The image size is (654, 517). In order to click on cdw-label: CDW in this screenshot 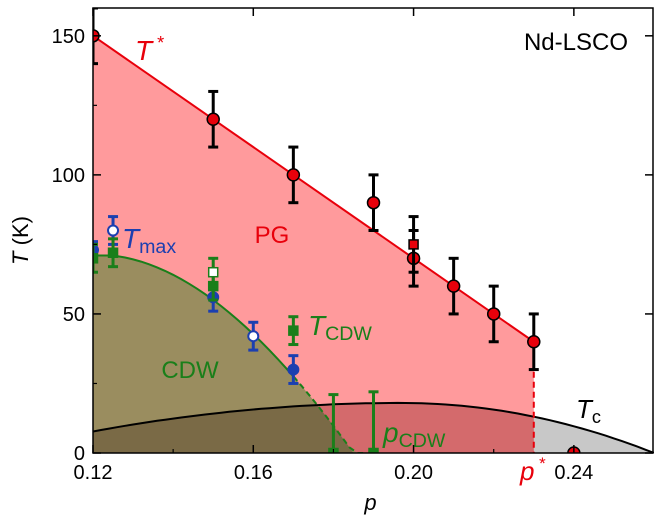, I will do `click(190, 370)`.